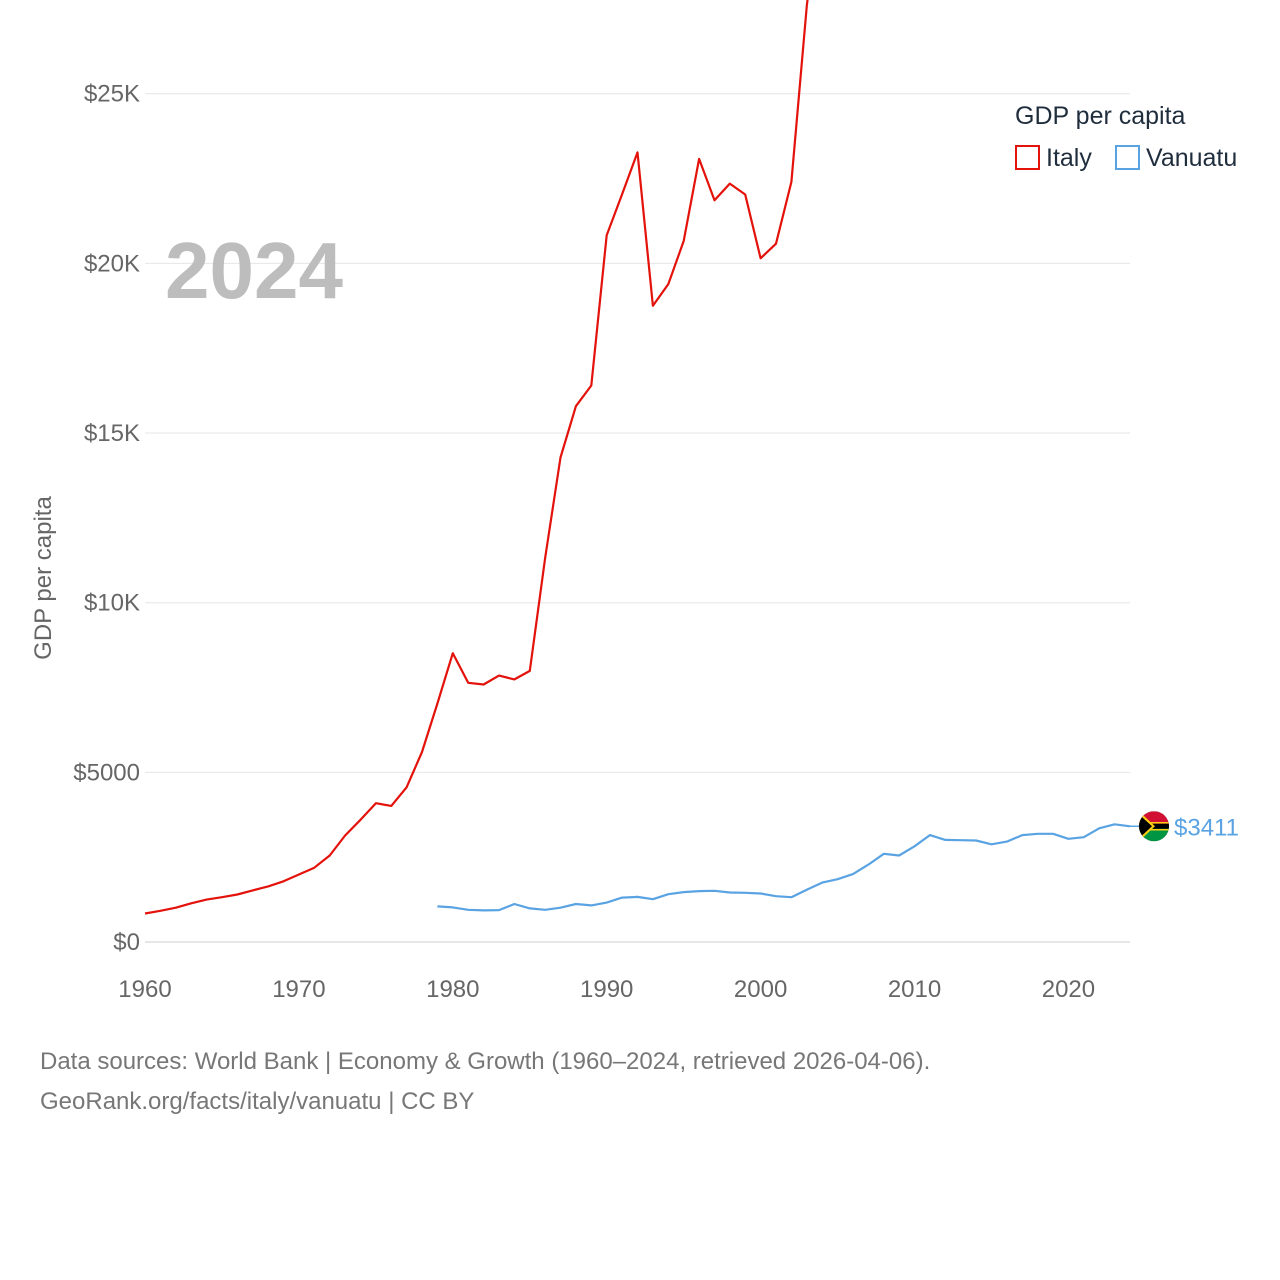  Describe the element at coordinates (1126, 137) in the screenshot. I see `legend: GDP per capita Italy Vanuatu` at that location.